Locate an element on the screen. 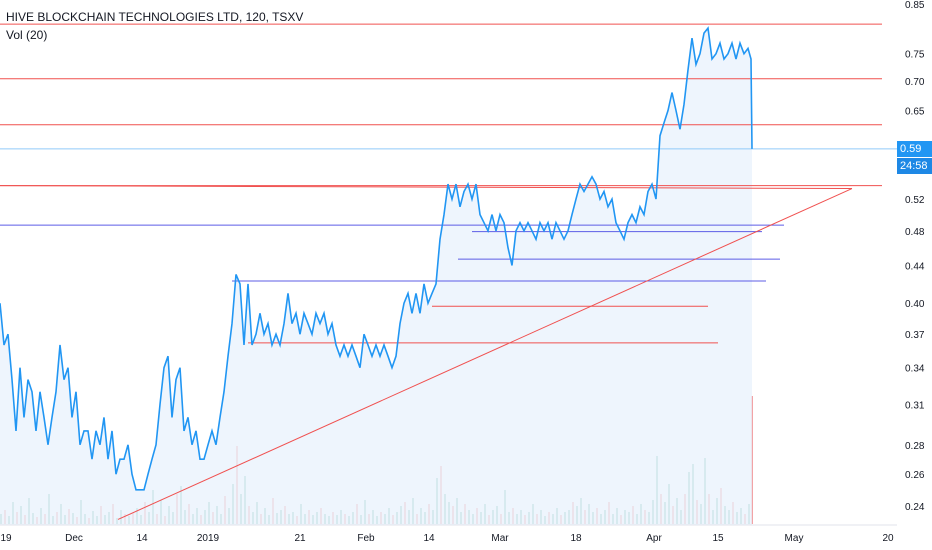 This screenshot has width=932, height=550. price-axis-background is located at coordinates (914, 275).